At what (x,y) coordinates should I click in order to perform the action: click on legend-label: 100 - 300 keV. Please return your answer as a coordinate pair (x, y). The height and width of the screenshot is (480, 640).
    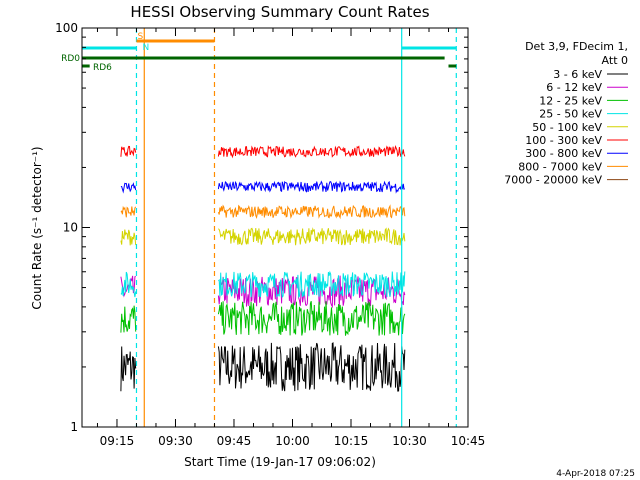
    Looking at the image, I should click on (563, 140).